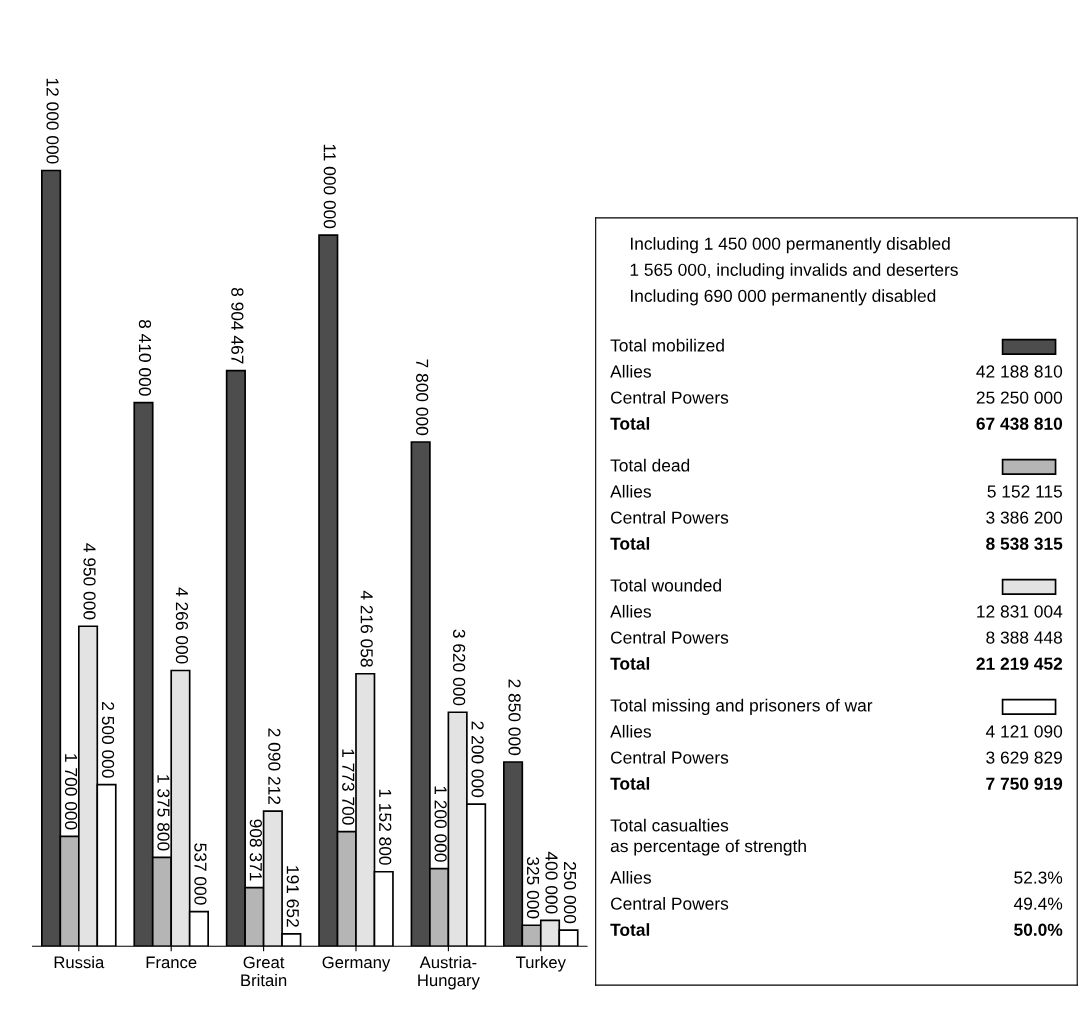  I want to click on data-label: 1 773 700, so click(348, 787).